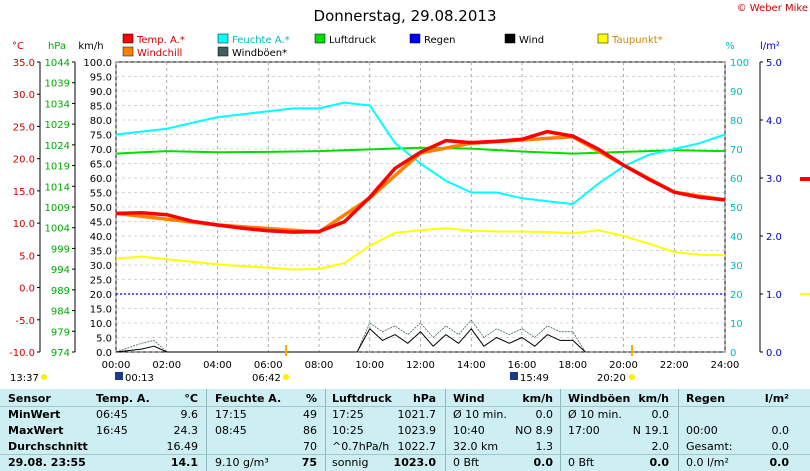 The image size is (810, 471). I want to click on temp-tick-label: 25.0, so click(24, 127).